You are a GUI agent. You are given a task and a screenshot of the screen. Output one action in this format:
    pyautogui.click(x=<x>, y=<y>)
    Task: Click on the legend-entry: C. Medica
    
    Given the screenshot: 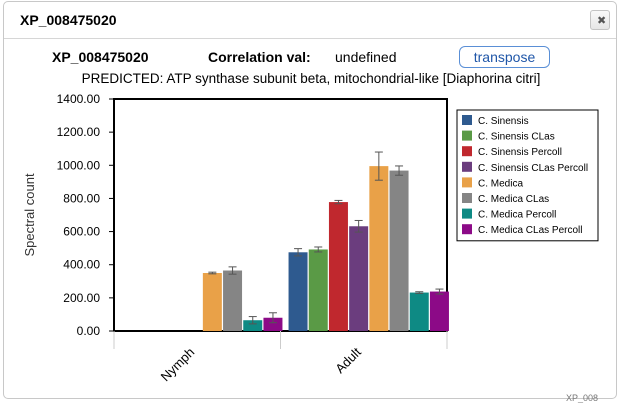 What is the action you would take?
    pyautogui.click(x=500, y=183)
    